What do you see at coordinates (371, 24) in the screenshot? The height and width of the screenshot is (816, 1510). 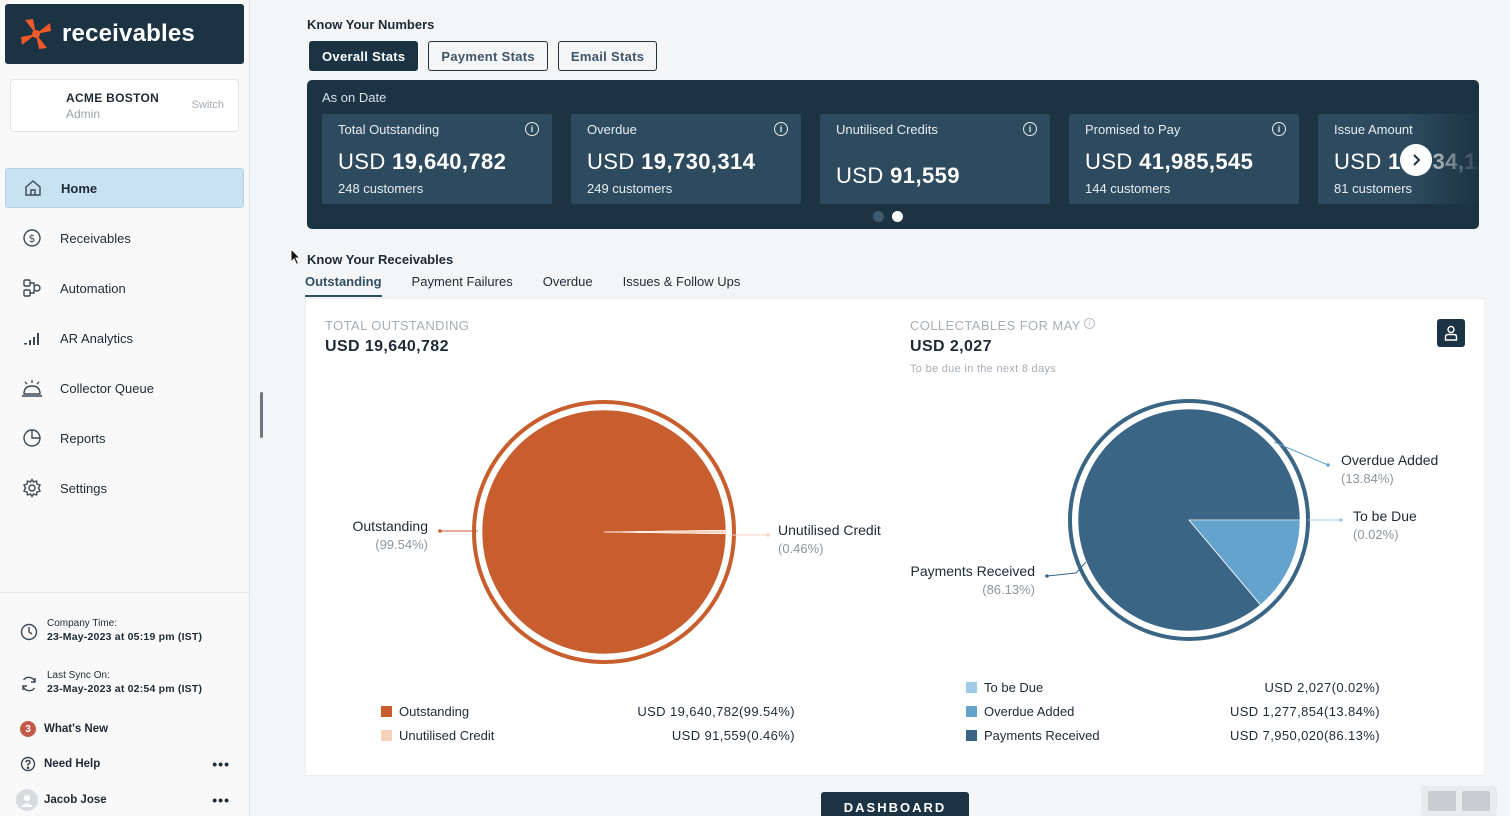 I see `know-your-numbers-title: Know Your Numbers` at bounding box center [371, 24].